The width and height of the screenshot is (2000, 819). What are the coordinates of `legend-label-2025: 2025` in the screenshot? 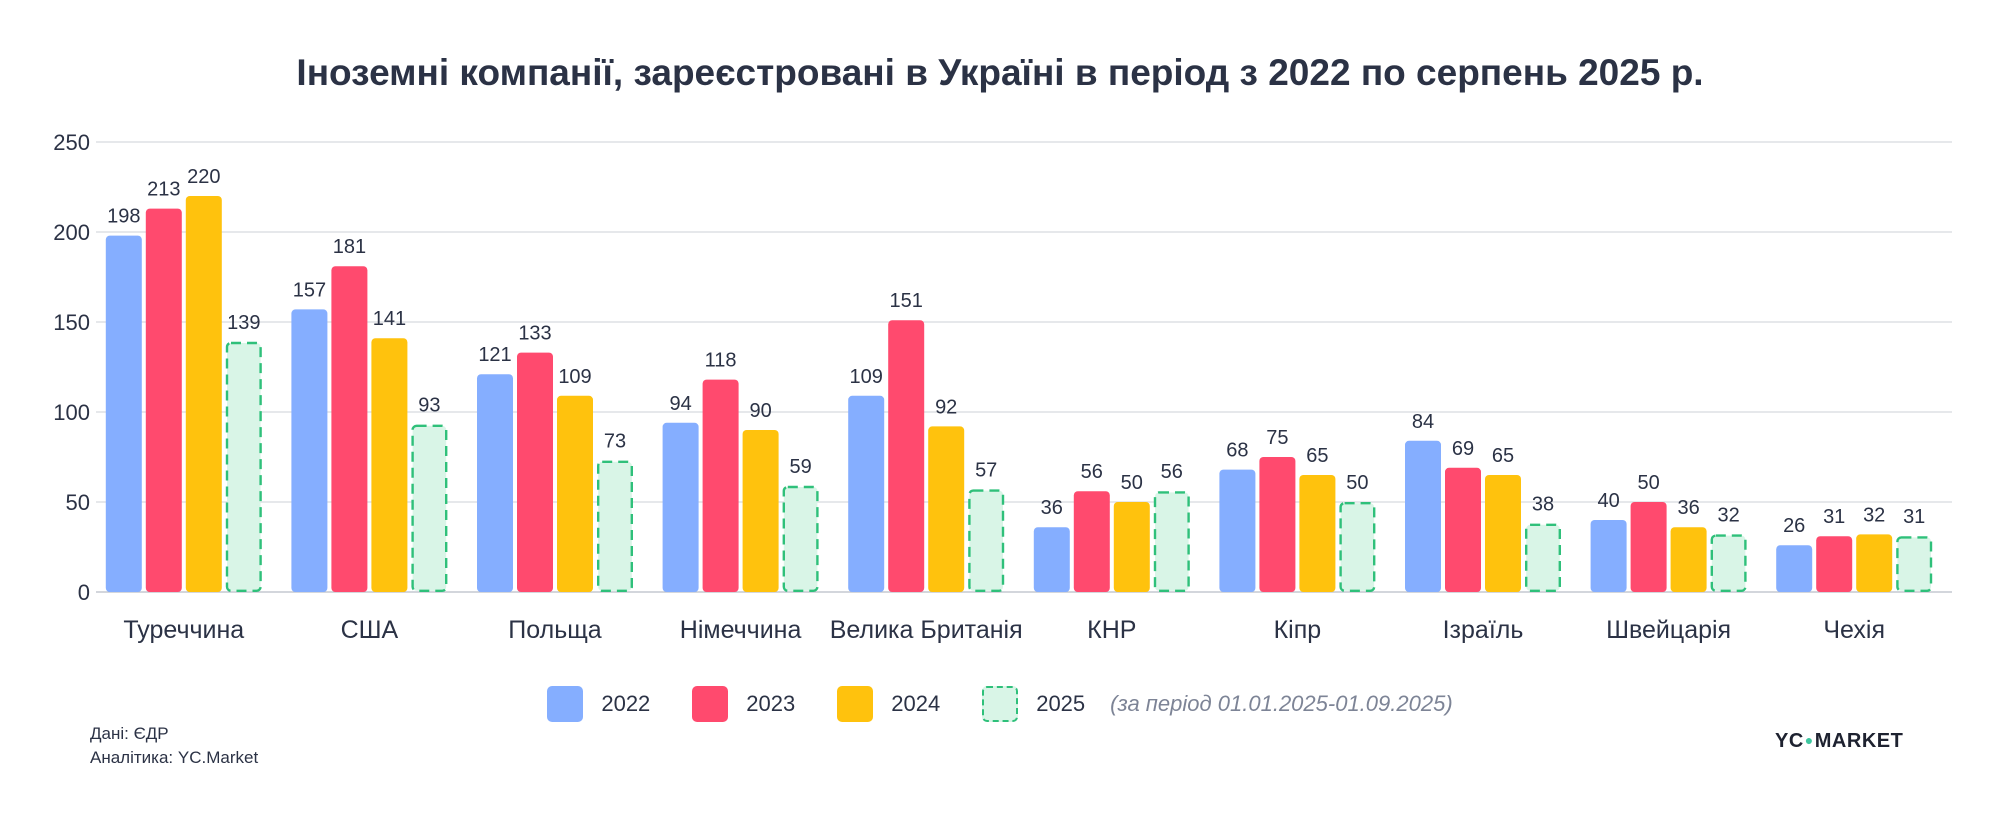 It's located at (1061, 703).